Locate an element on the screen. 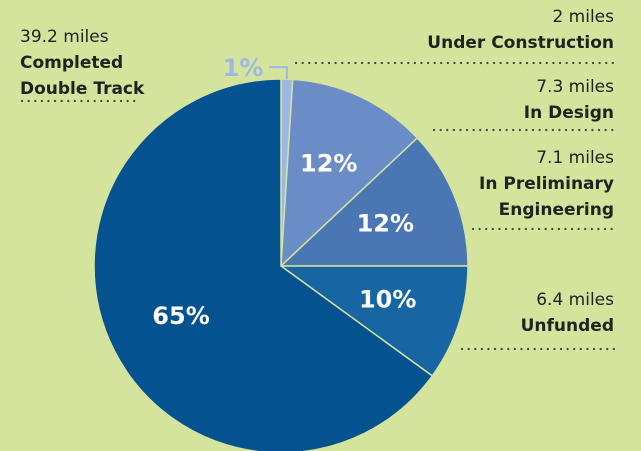 The height and width of the screenshot is (451, 641). slice-label: 1% is located at coordinates (243, 68).